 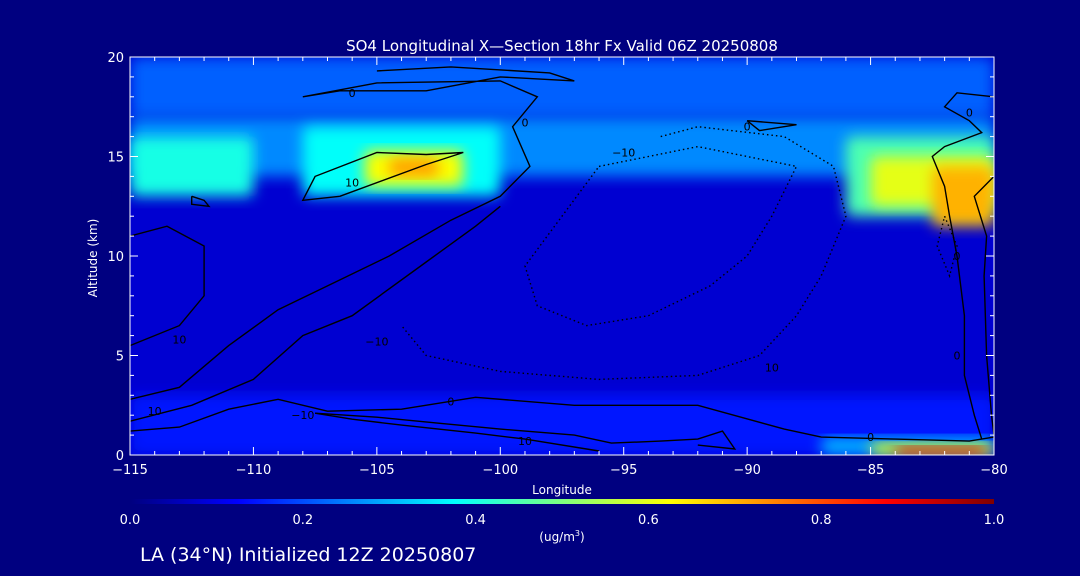 What do you see at coordinates (130, 470) in the screenshot?
I see `x-tick-label: −115` at bounding box center [130, 470].